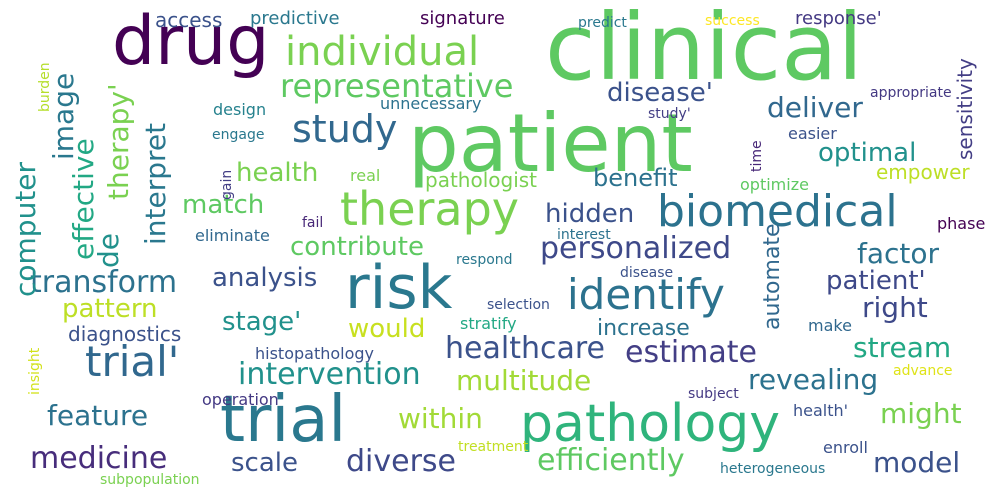 This screenshot has width=1008, height=504. Describe the element at coordinates (898, 253) in the screenshot. I see `word-factor: factor` at that location.